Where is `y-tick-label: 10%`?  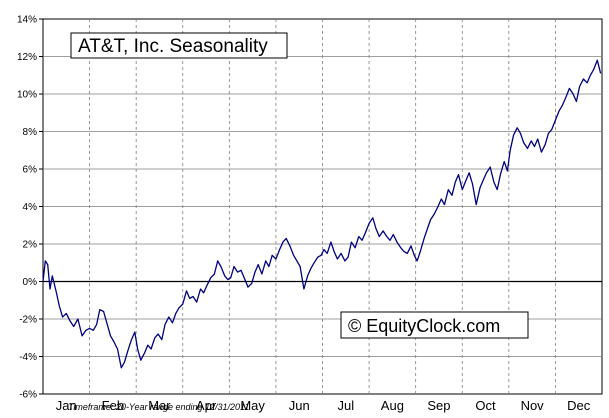
y-tick-label: 10% is located at coordinates (27, 95).